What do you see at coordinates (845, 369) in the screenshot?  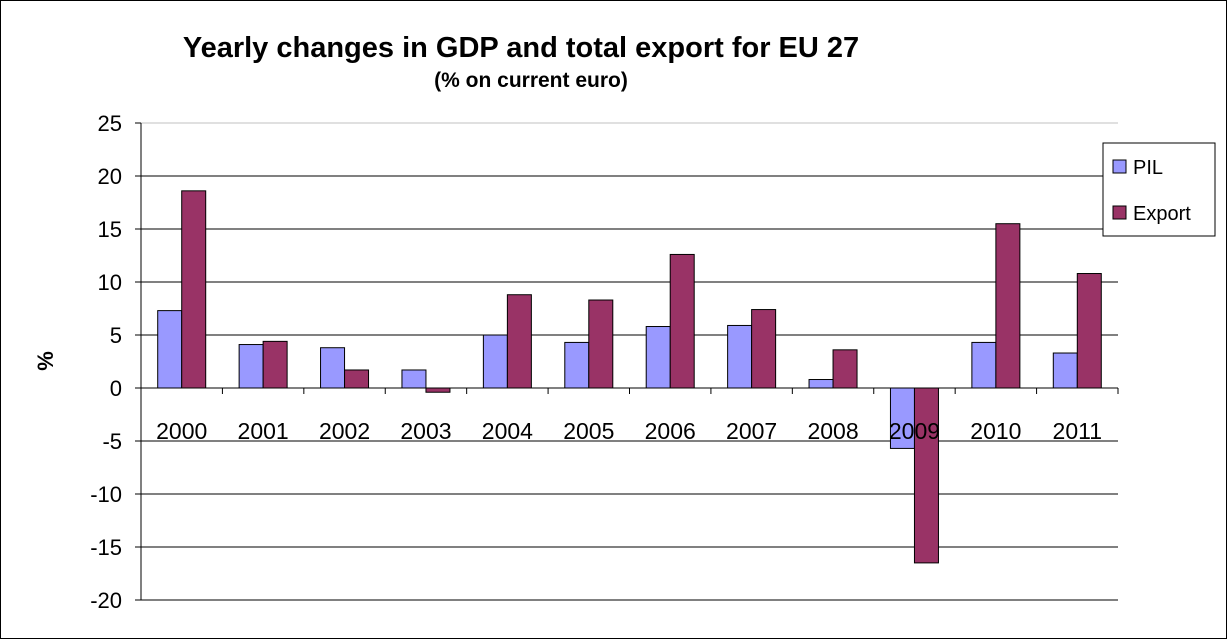 I see `bar-export-2008` at bounding box center [845, 369].